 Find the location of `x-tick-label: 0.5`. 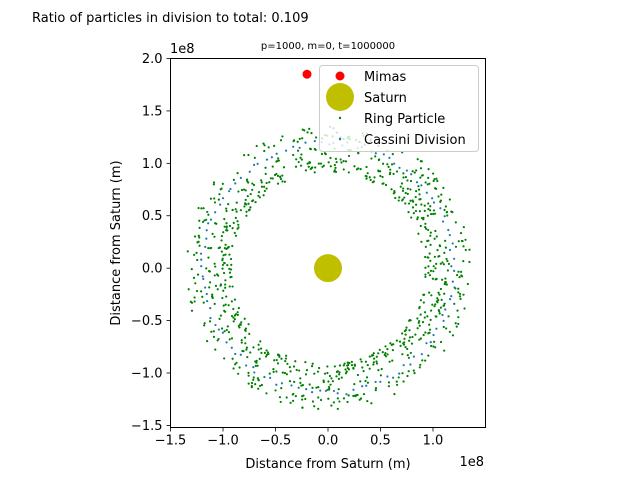

x-tick-label: 0.5 is located at coordinates (380, 441).